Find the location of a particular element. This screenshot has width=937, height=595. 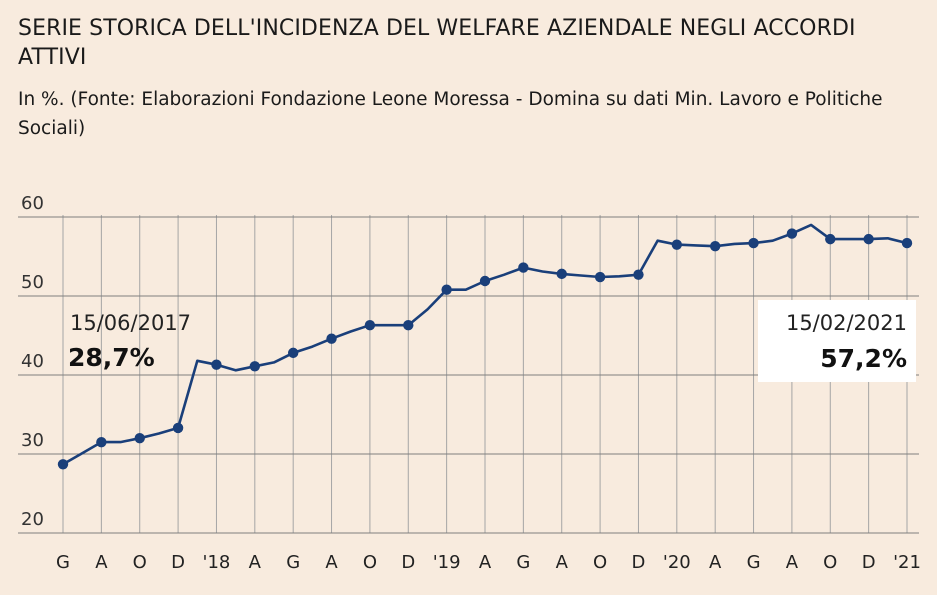

y-tick-label: 20 is located at coordinates (32, 519).